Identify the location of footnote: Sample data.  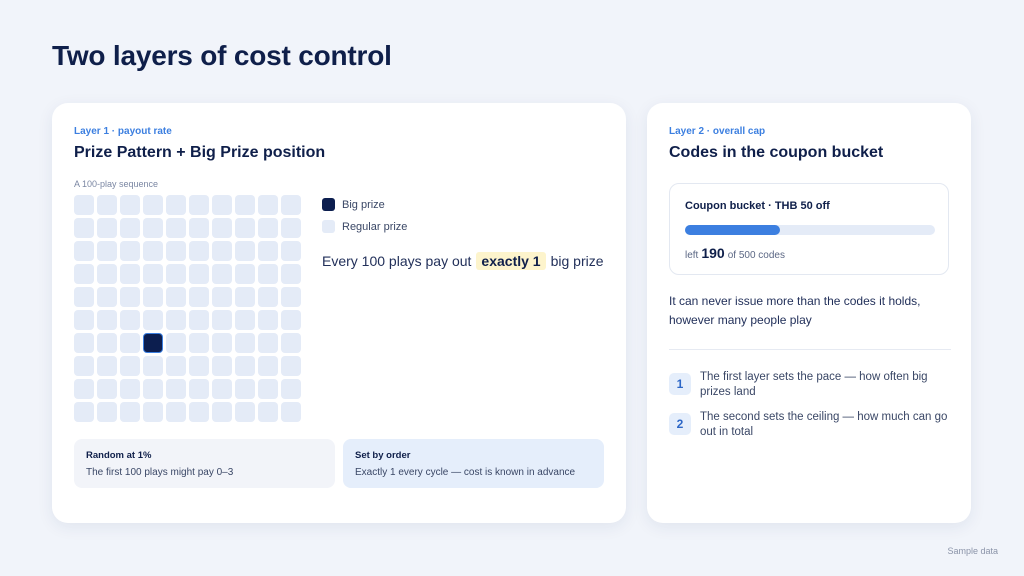
(972, 551).